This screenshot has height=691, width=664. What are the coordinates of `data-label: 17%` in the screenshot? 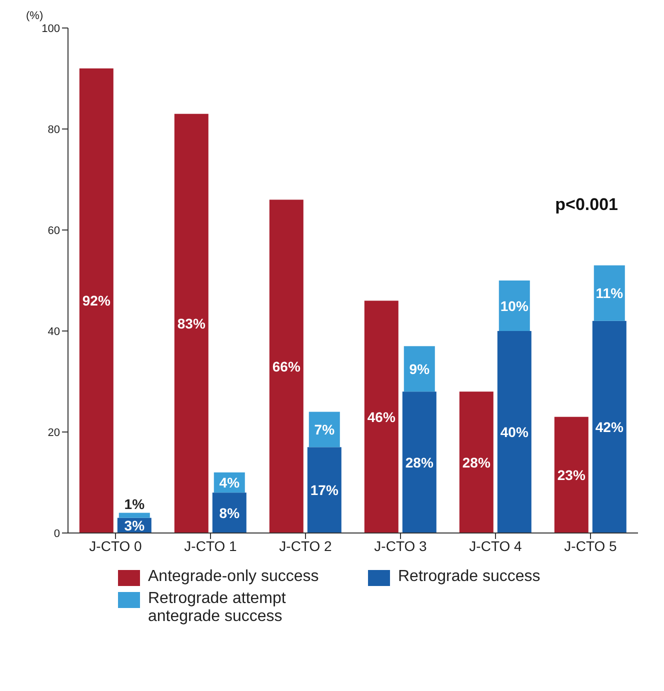 It's located at (324, 490).